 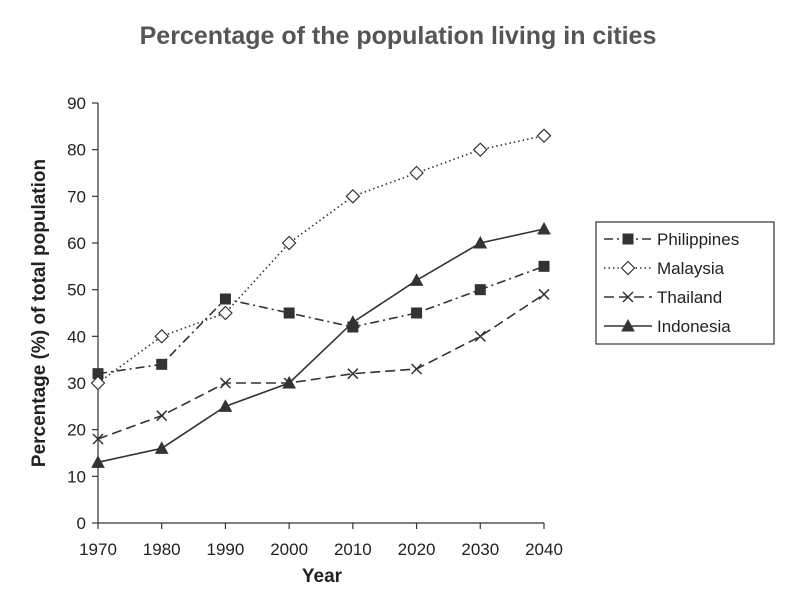 What do you see at coordinates (98, 549) in the screenshot?
I see `x-tick-label: 1970` at bounding box center [98, 549].